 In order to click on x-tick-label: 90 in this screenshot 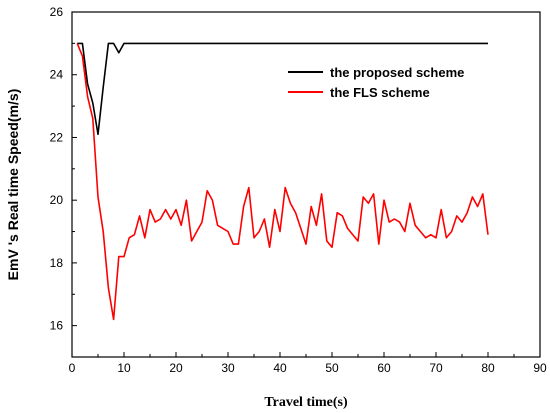, I will do `click(540, 368)`.